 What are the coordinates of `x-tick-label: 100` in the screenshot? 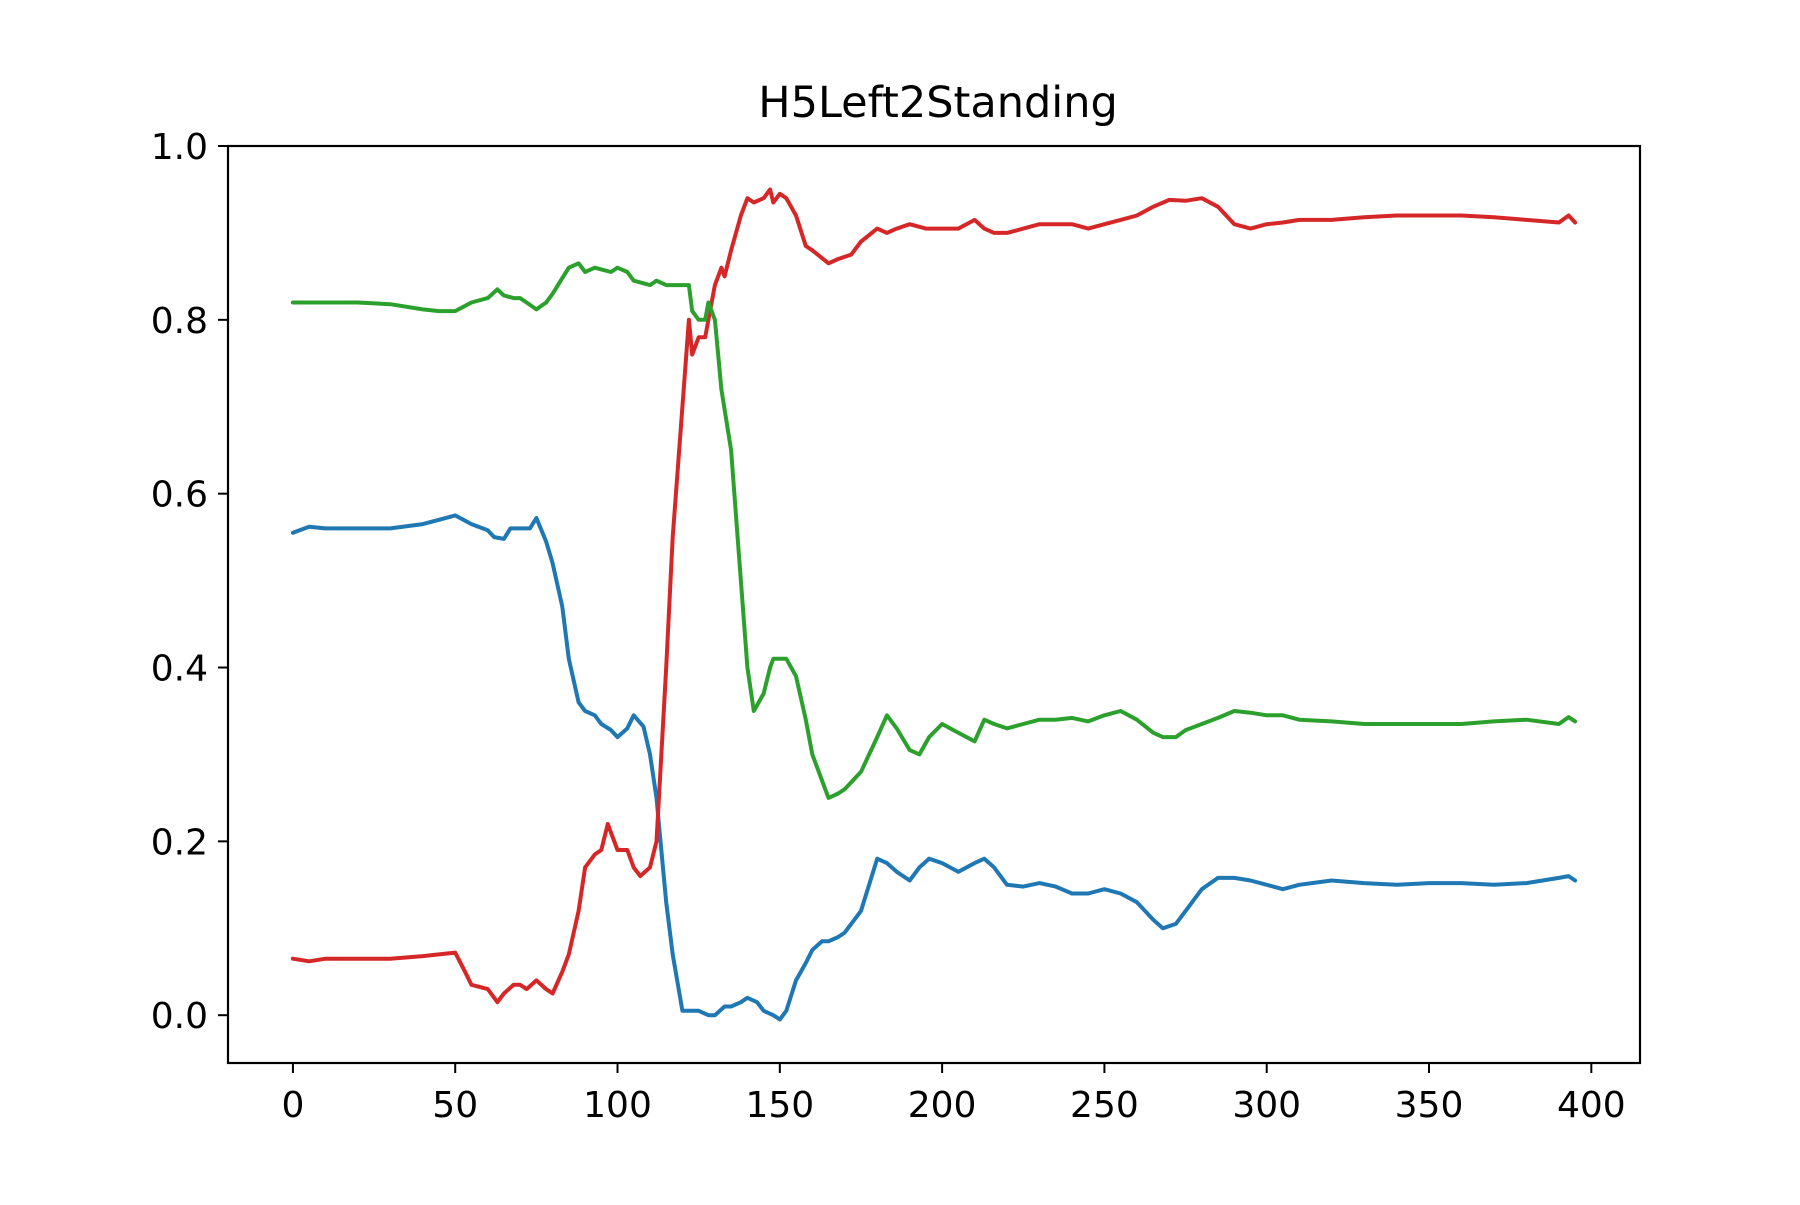 It's located at (617, 1105).